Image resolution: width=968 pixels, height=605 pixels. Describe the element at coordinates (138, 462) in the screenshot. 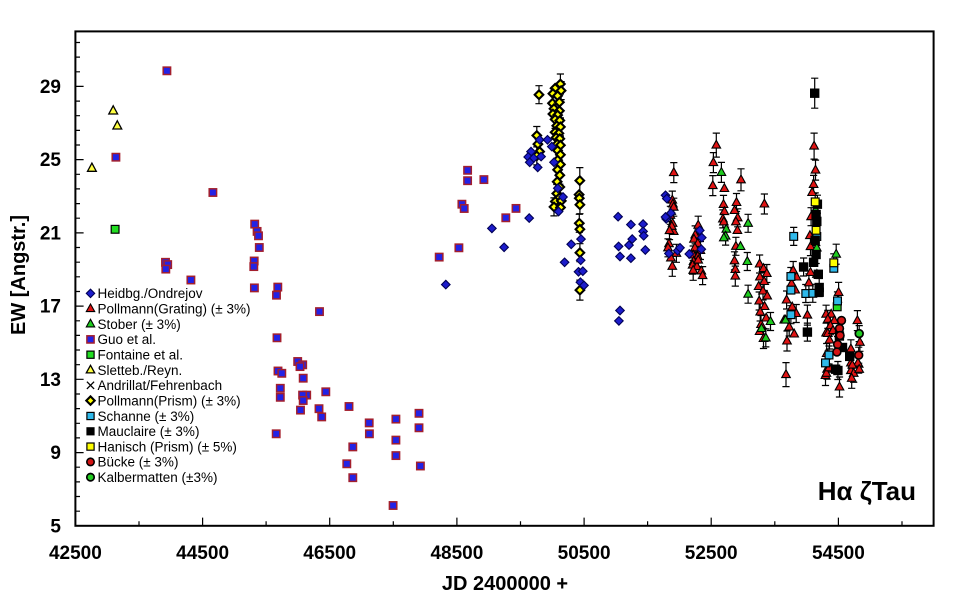

I see `svg-text: Bücke (± 3%)` at that location.